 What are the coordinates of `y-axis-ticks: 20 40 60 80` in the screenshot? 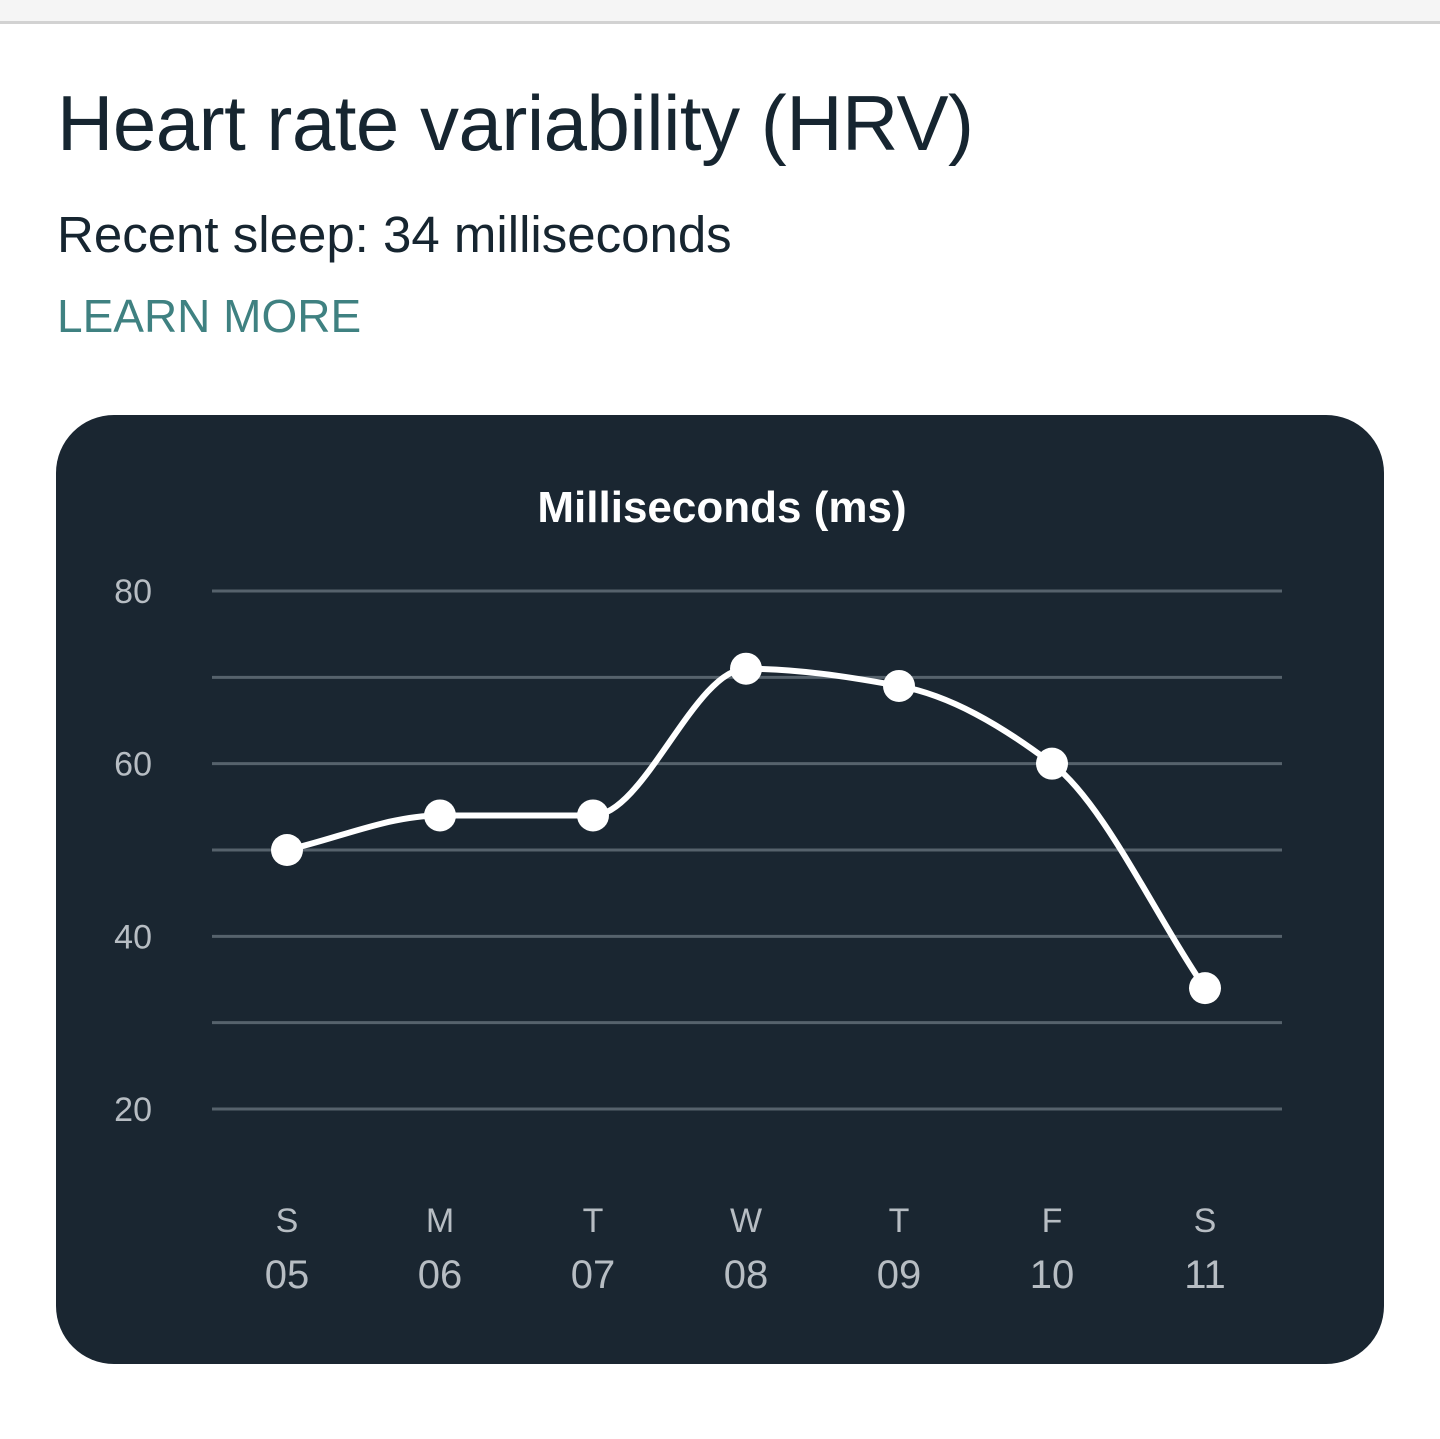 It's located at (133, 851).